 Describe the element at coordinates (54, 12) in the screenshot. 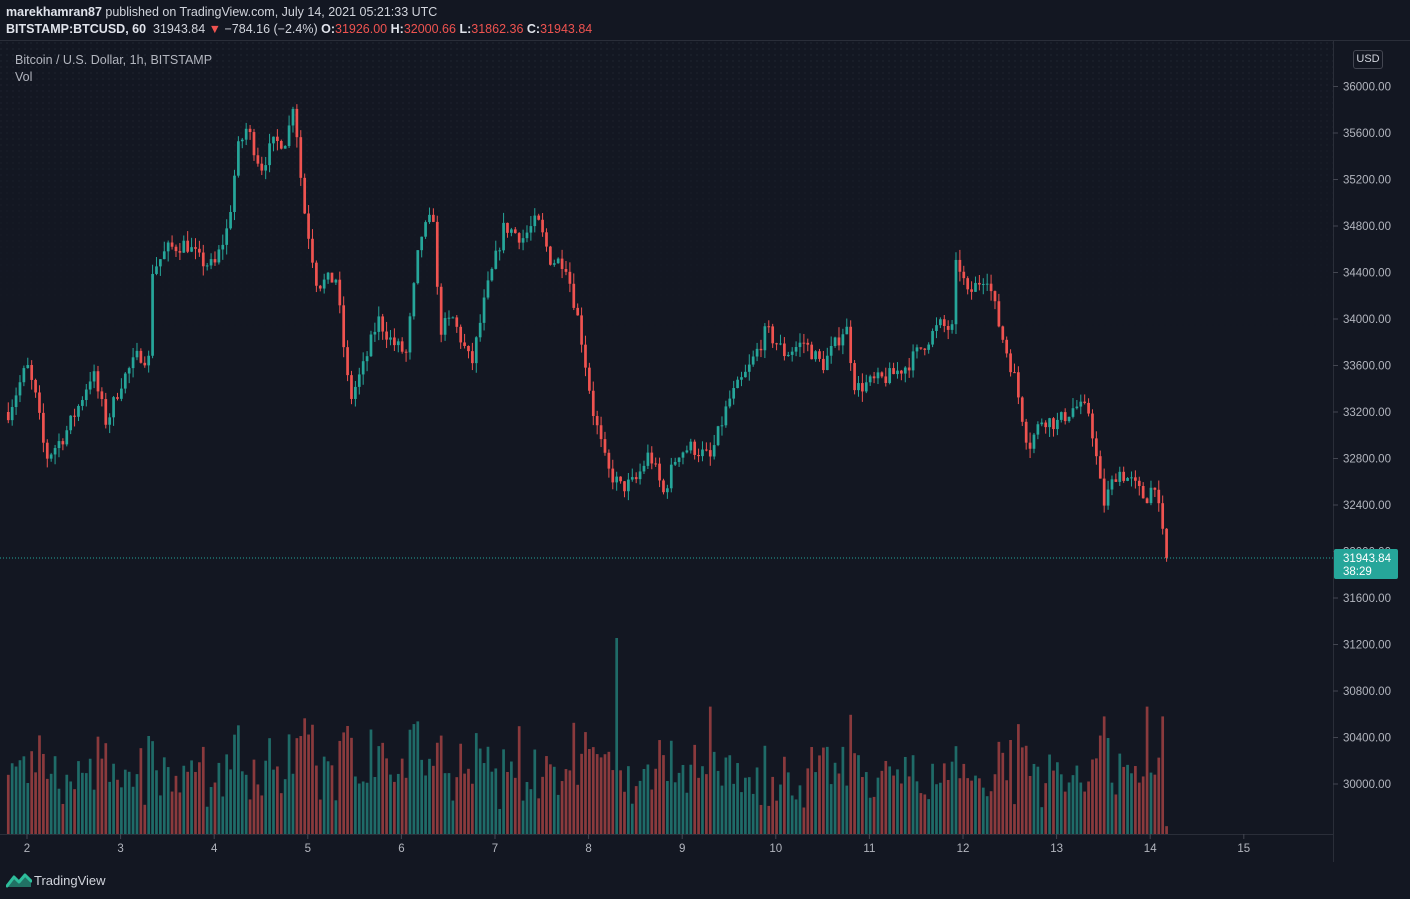

I see `author-name: marekhamran87` at that location.